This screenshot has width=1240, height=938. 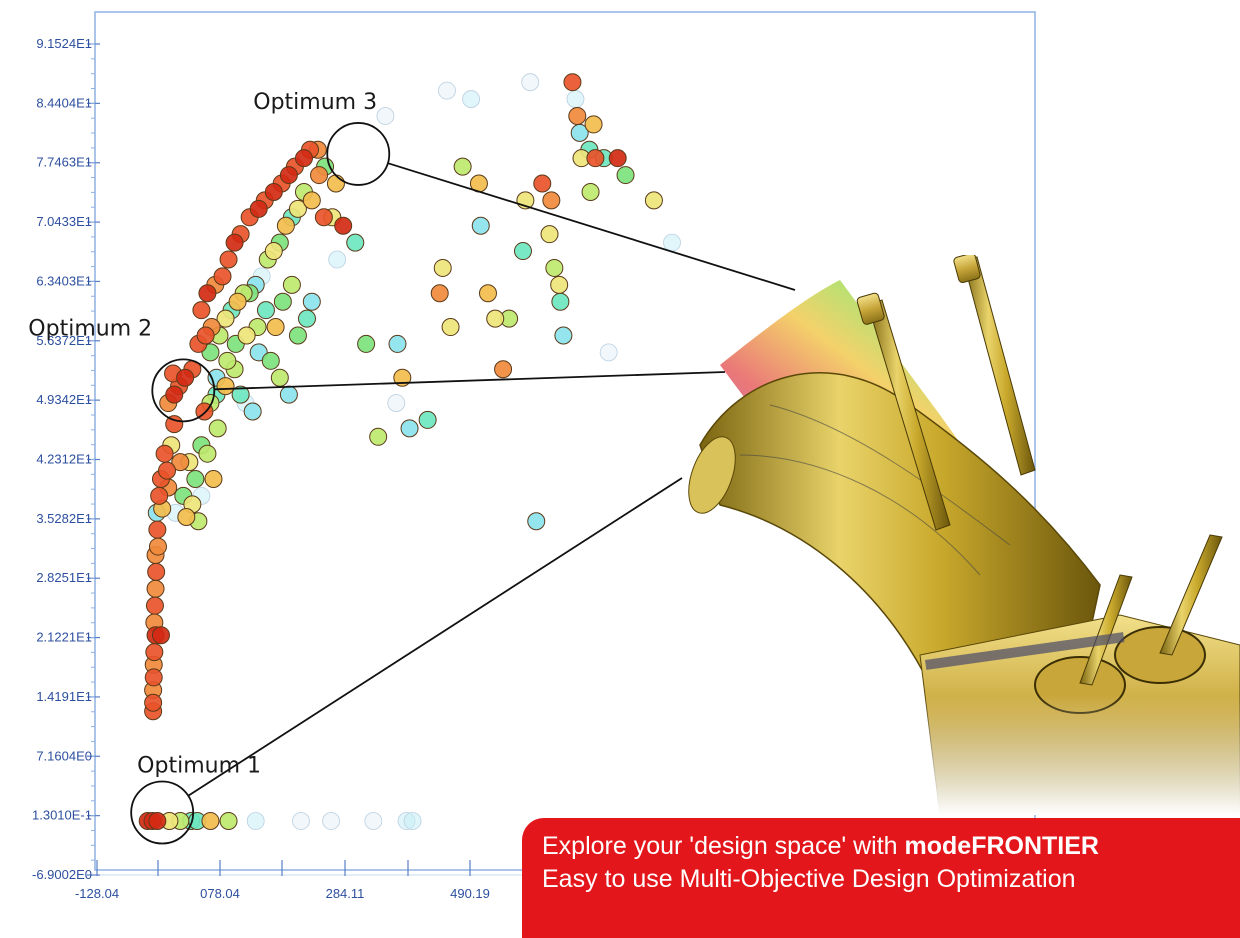 I want to click on optimum-label: Optimum 2, so click(x=90, y=328).